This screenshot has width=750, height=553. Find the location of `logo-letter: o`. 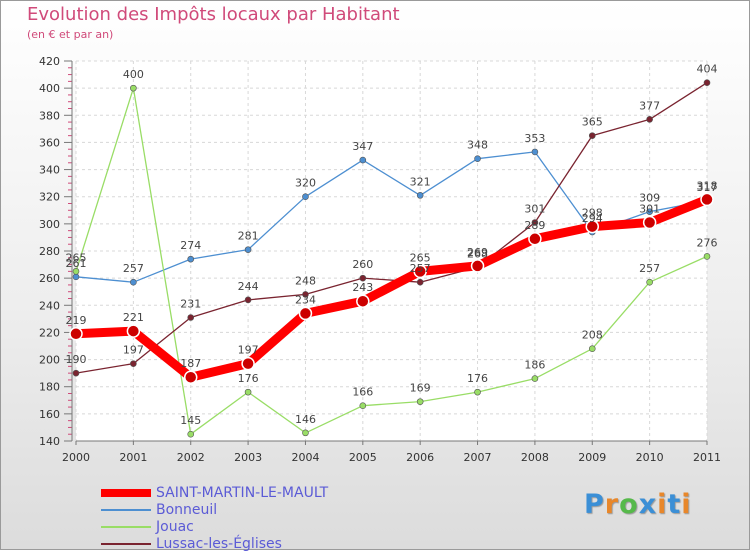

logo-letter: o is located at coordinates (629, 504).